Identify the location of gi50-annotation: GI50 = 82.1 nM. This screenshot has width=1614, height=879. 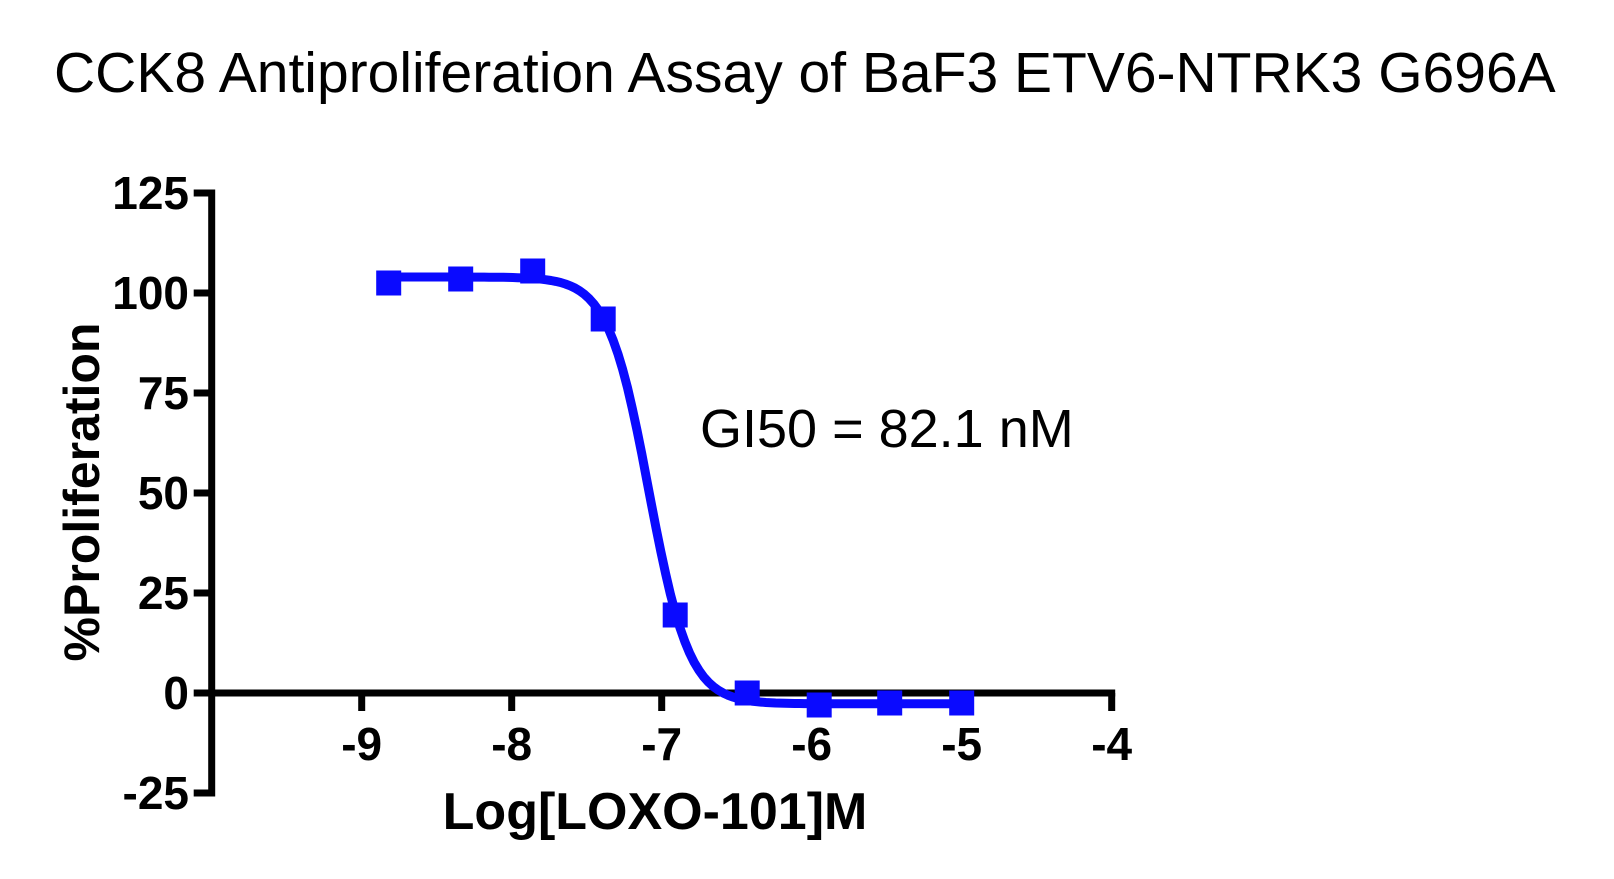
(887, 429).